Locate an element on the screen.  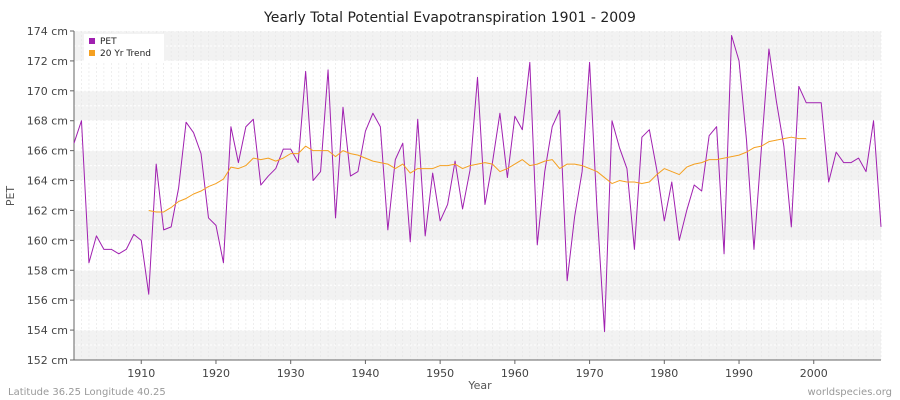
y-tick-label: 154 cm is located at coordinates (47, 330).